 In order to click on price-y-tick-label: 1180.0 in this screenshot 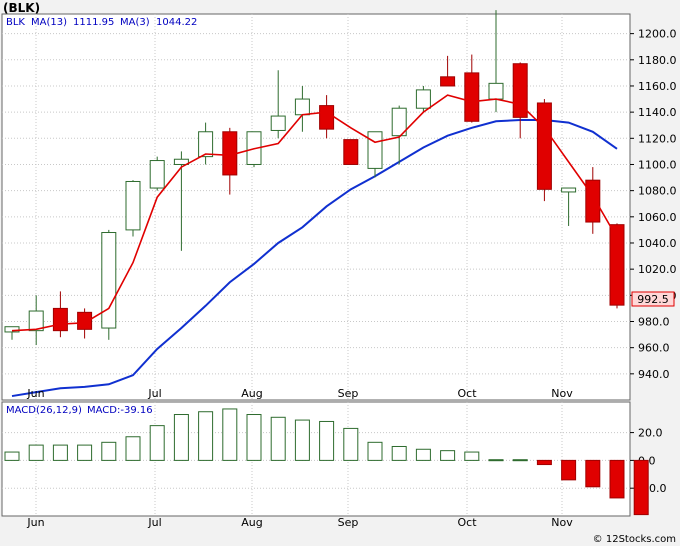, I will do `click(657, 60)`.